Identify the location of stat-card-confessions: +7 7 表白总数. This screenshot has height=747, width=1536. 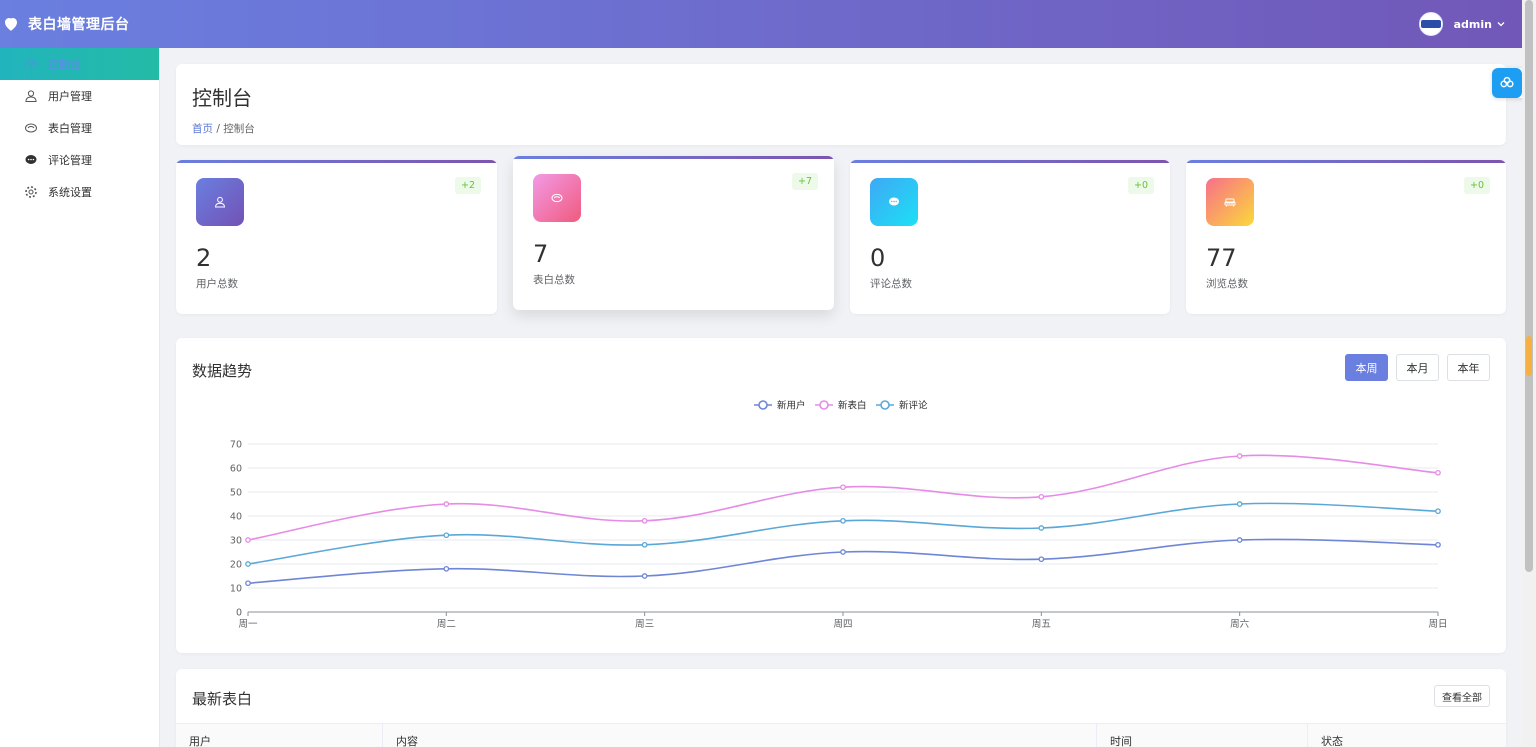
(673, 233).